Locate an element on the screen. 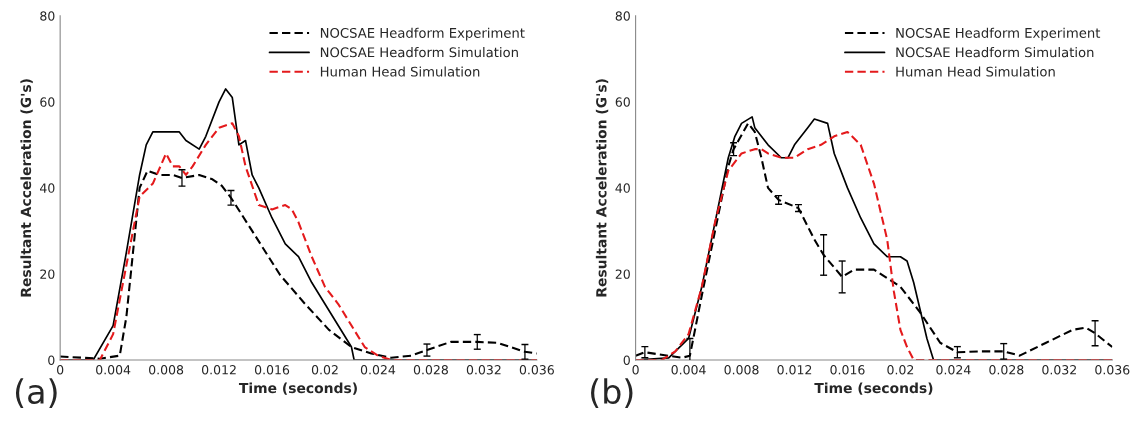 This screenshot has width=1135, height=427. text: (b) is located at coordinates (612, 393).